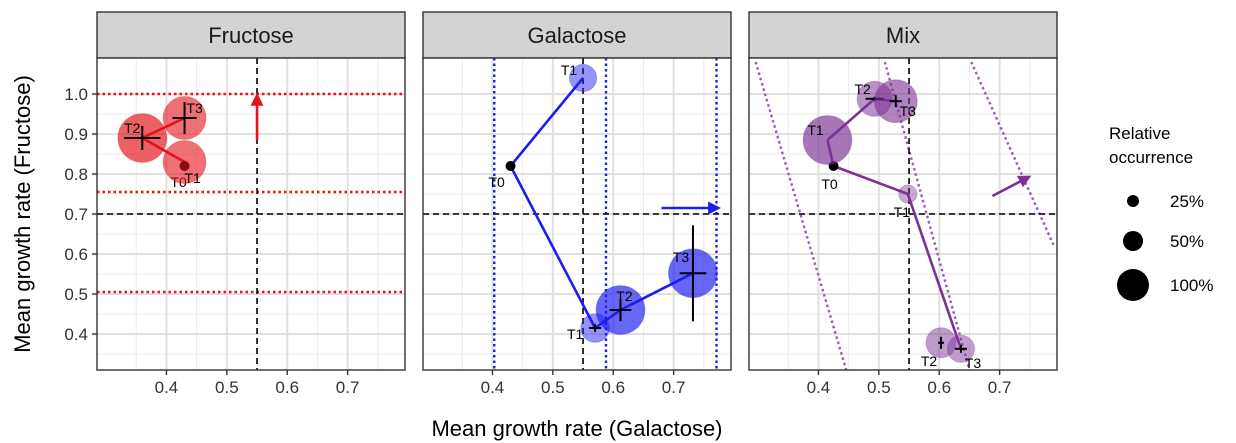 This screenshot has height=443, width=1236. What do you see at coordinates (1139, 133) in the screenshot?
I see `legend-title-line-1: Relative` at bounding box center [1139, 133].